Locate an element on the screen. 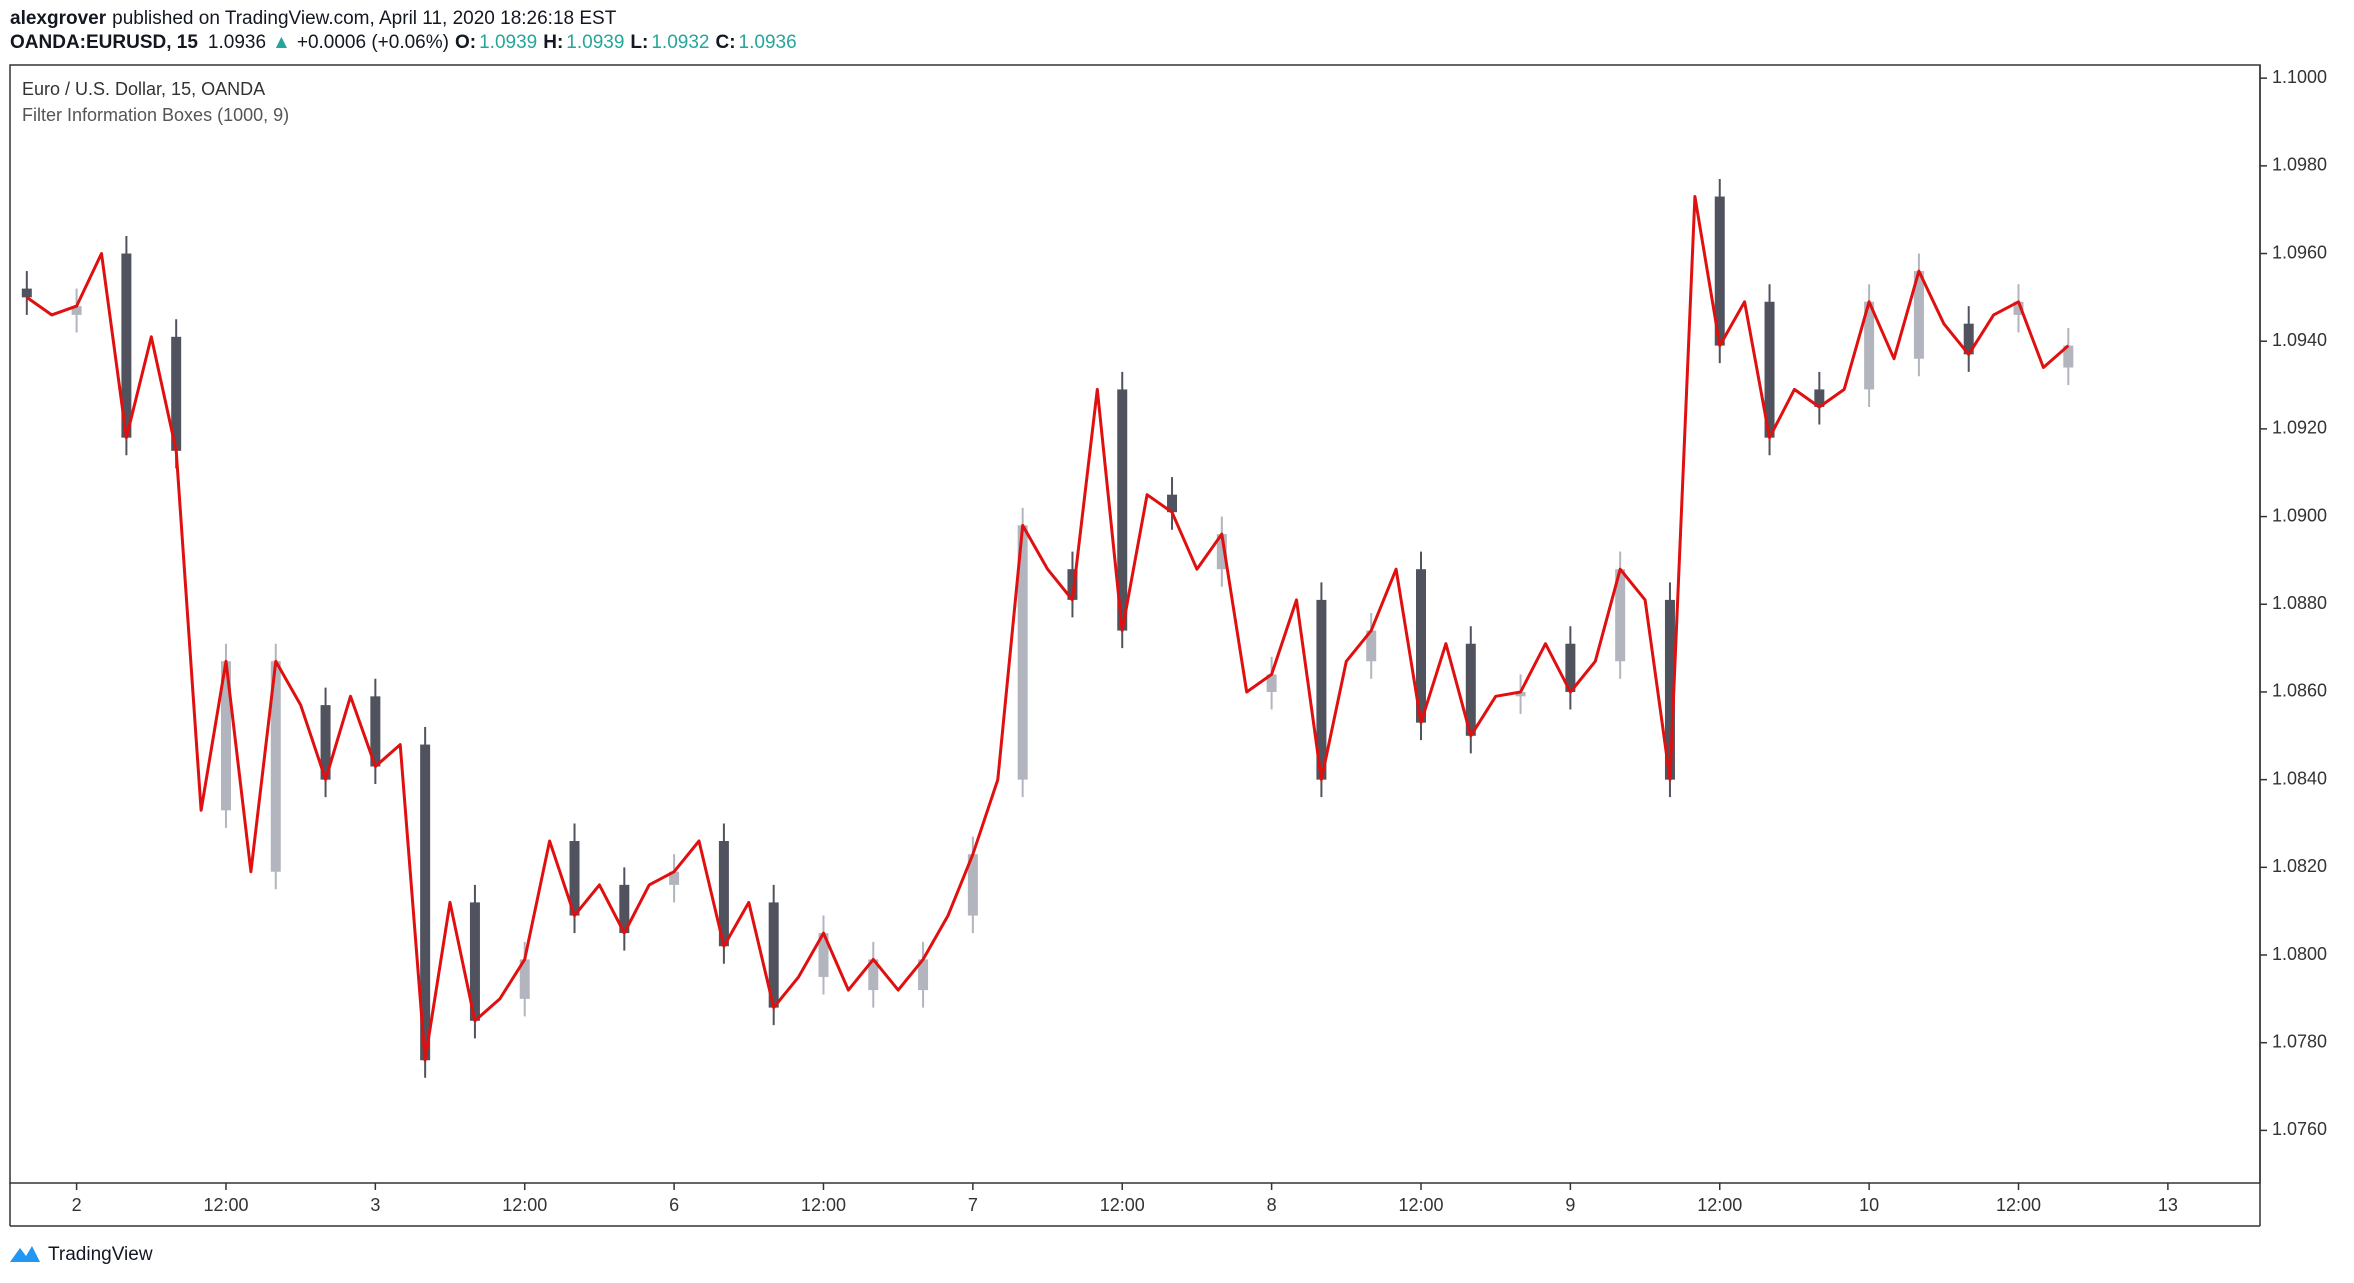 The image size is (2354, 1283). chart-title: Euro / U.S. Dollar, 15, OANDA is located at coordinates (143, 89).